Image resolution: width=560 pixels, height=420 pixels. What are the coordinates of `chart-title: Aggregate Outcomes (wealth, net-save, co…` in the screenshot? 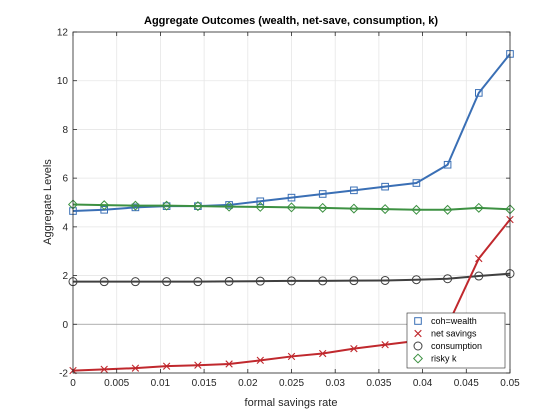 It's located at (291, 21).